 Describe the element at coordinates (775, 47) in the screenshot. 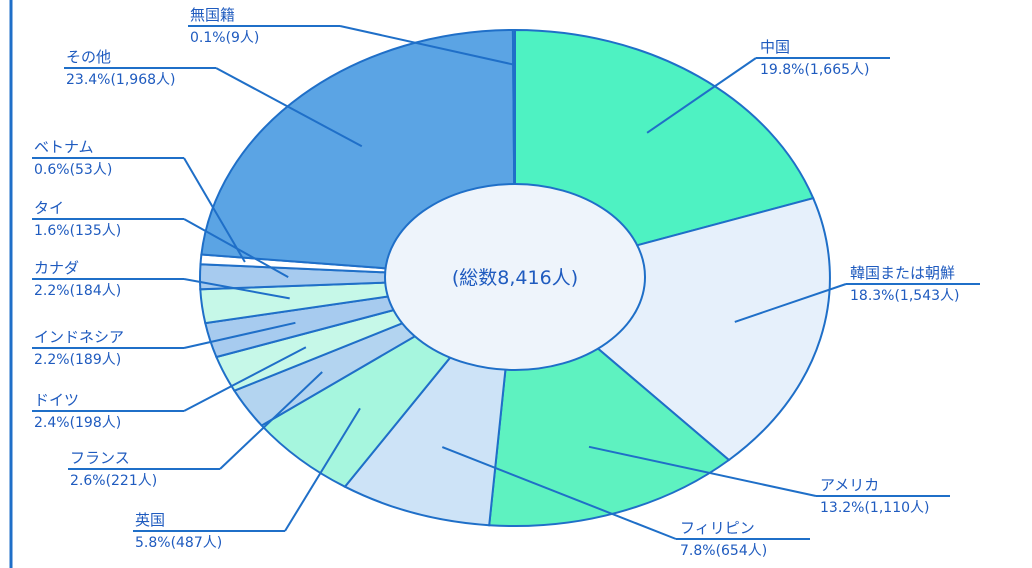

I see `slice-name-label: 中国` at that location.